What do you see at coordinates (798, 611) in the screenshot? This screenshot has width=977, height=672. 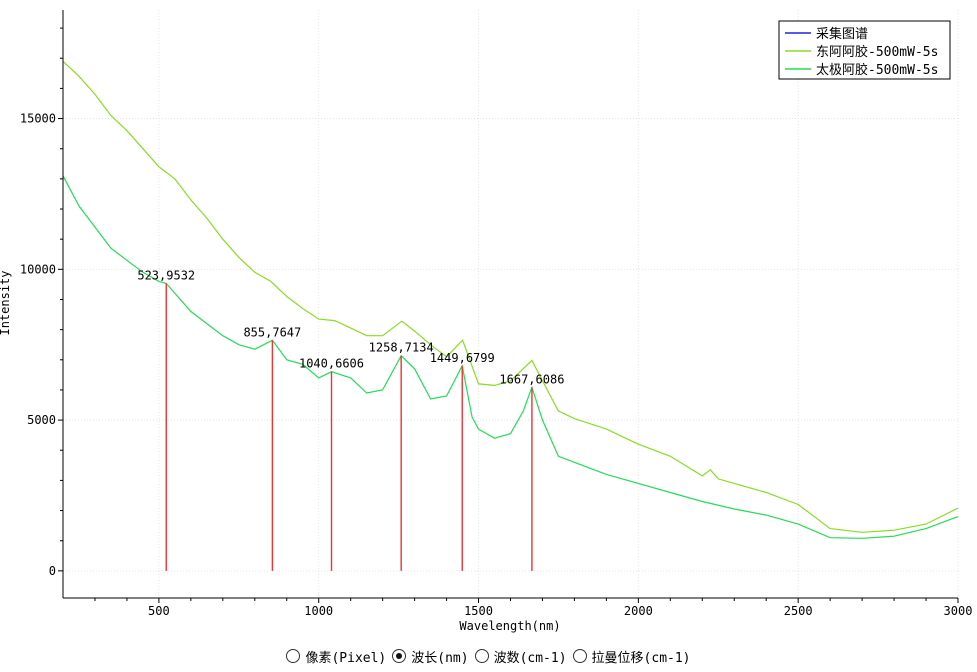 I see `x-tick-label: 2500` at bounding box center [798, 611].